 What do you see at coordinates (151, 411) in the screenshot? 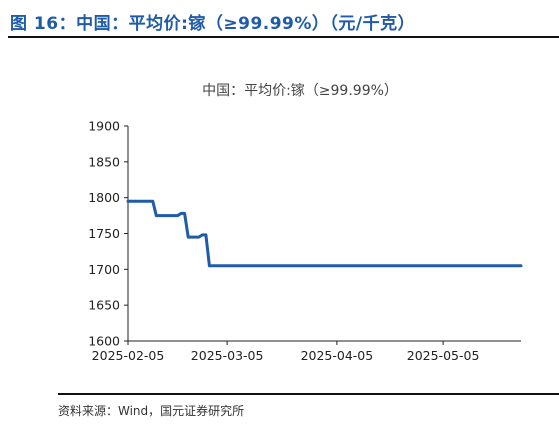
I see `source-note: 资料来源：Wind，国元证券研究所` at bounding box center [151, 411].